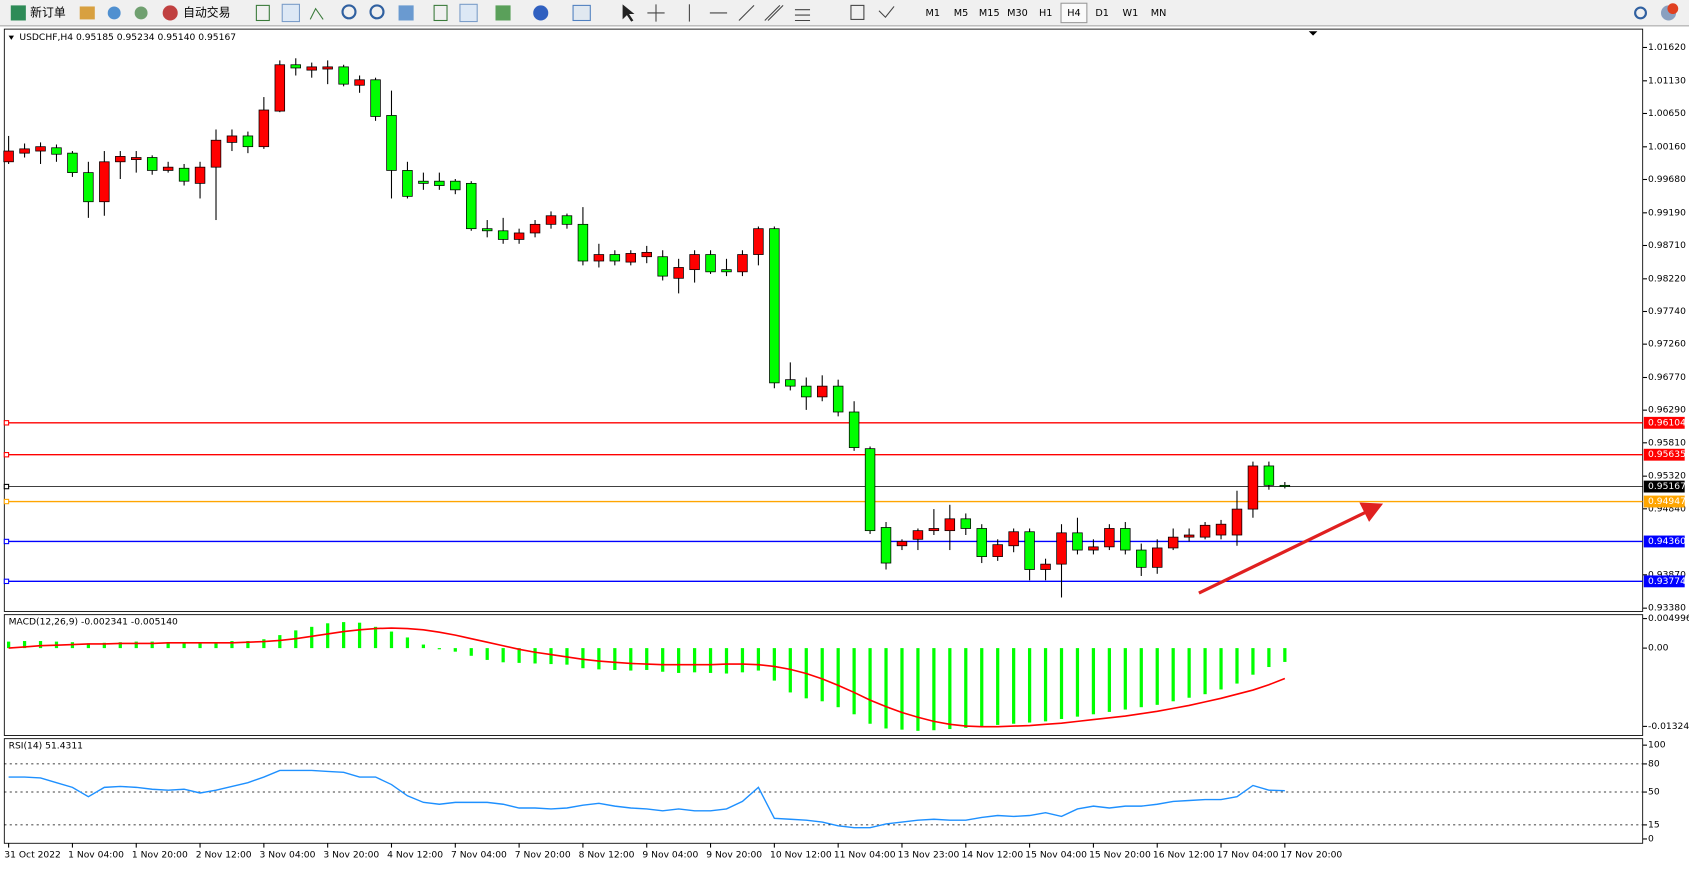 The width and height of the screenshot is (1689, 871). I want to click on zoom-out, so click(377, 12).